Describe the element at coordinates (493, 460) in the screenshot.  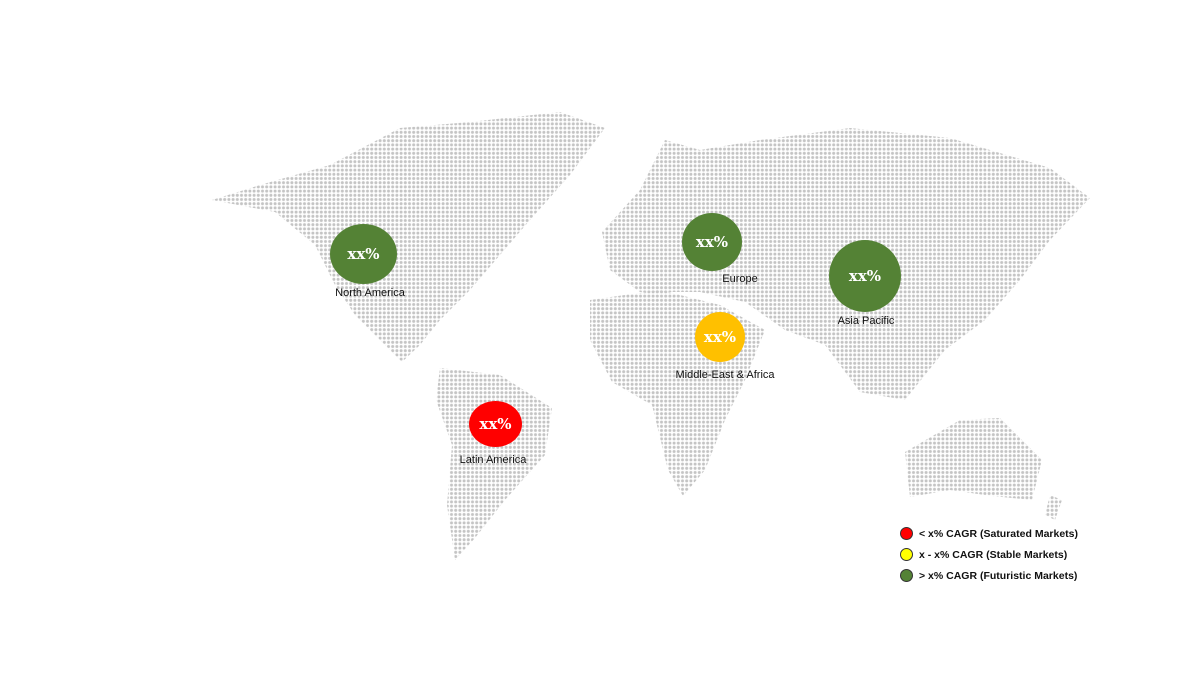
I see `latin-america-label: Latin America` at that location.